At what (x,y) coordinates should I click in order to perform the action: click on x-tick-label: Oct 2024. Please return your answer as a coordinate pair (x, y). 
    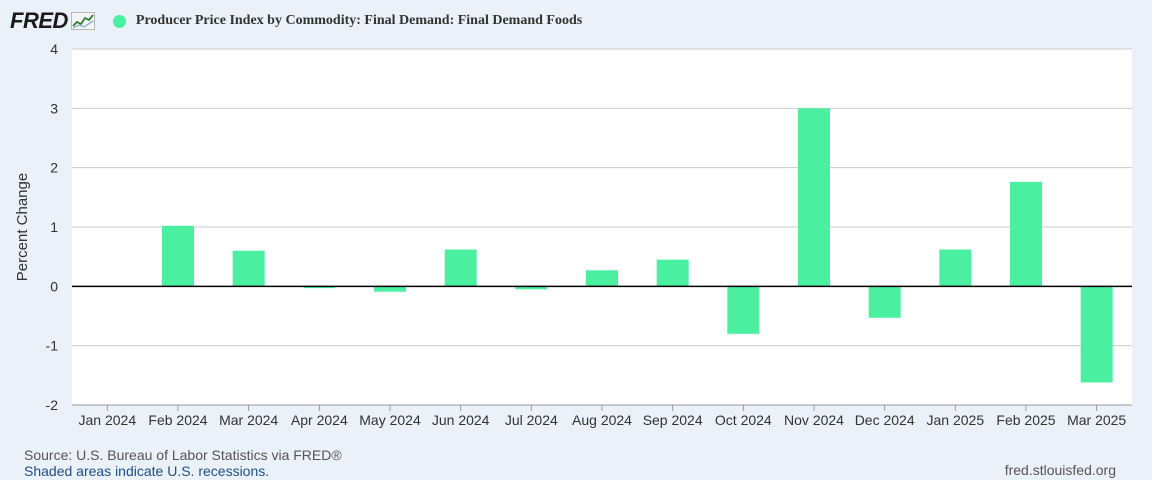
    Looking at the image, I should click on (743, 420).